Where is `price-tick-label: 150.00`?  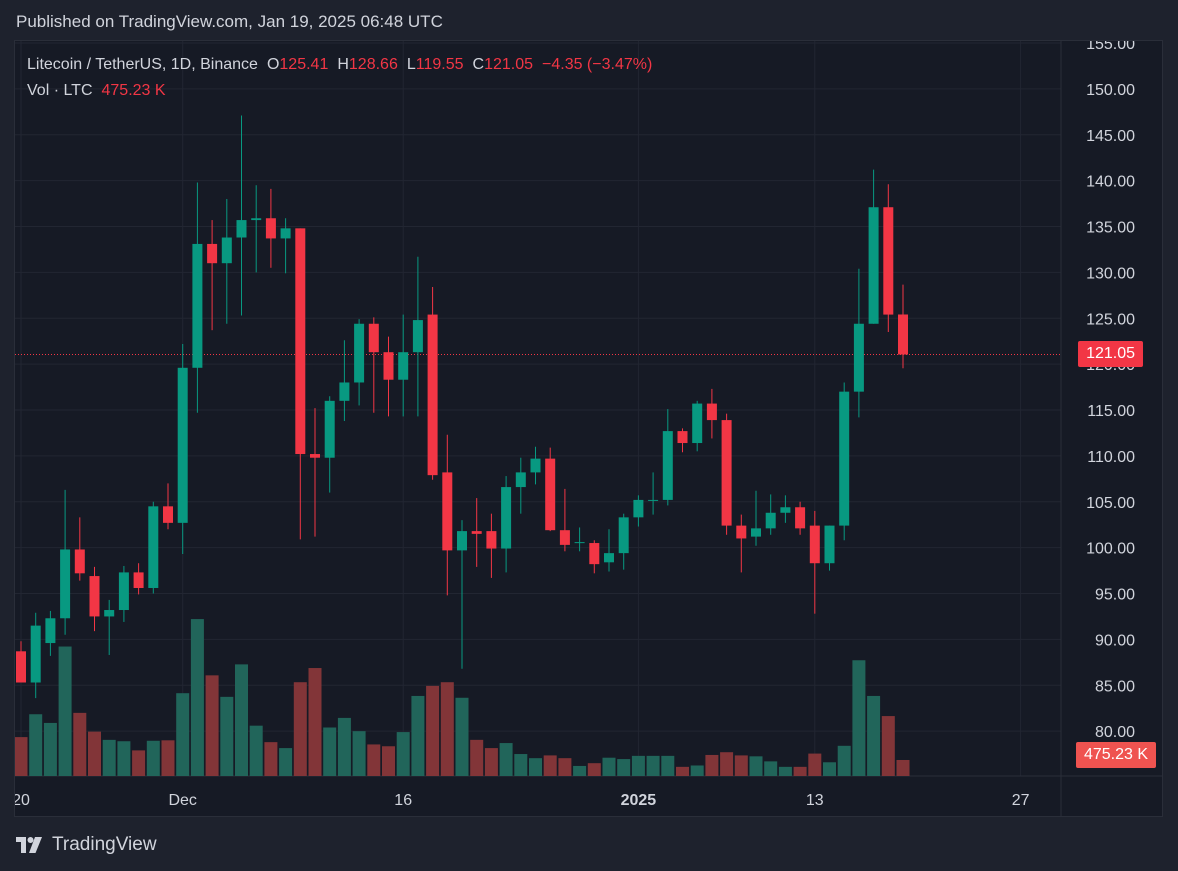 price-tick-label: 150.00 is located at coordinates (1110, 90).